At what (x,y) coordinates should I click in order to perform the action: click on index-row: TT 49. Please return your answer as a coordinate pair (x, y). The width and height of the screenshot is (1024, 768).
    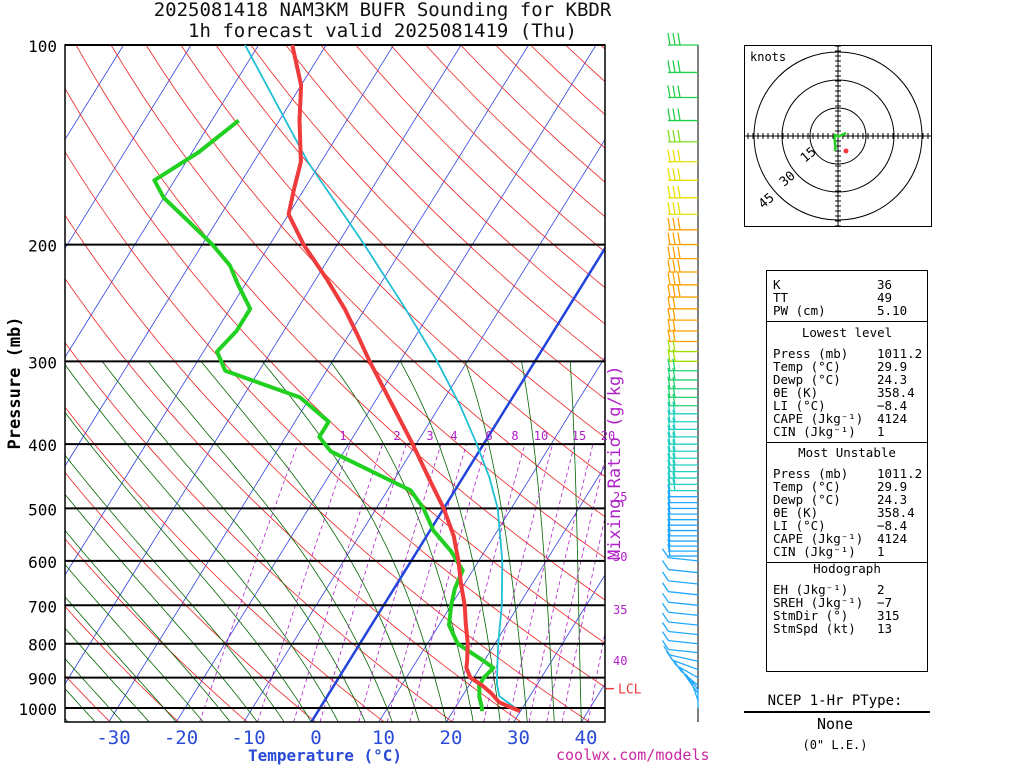
    Looking at the image, I should click on (848, 297).